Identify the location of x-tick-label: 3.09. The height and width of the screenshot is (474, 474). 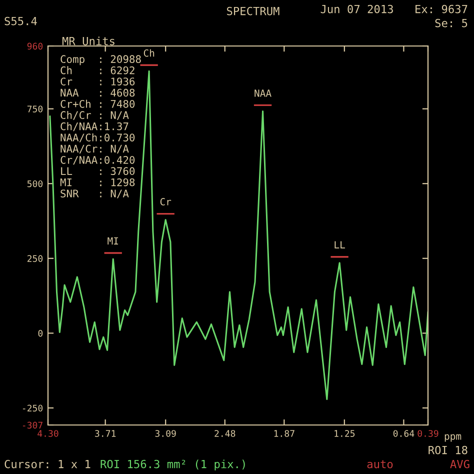
(165, 433).